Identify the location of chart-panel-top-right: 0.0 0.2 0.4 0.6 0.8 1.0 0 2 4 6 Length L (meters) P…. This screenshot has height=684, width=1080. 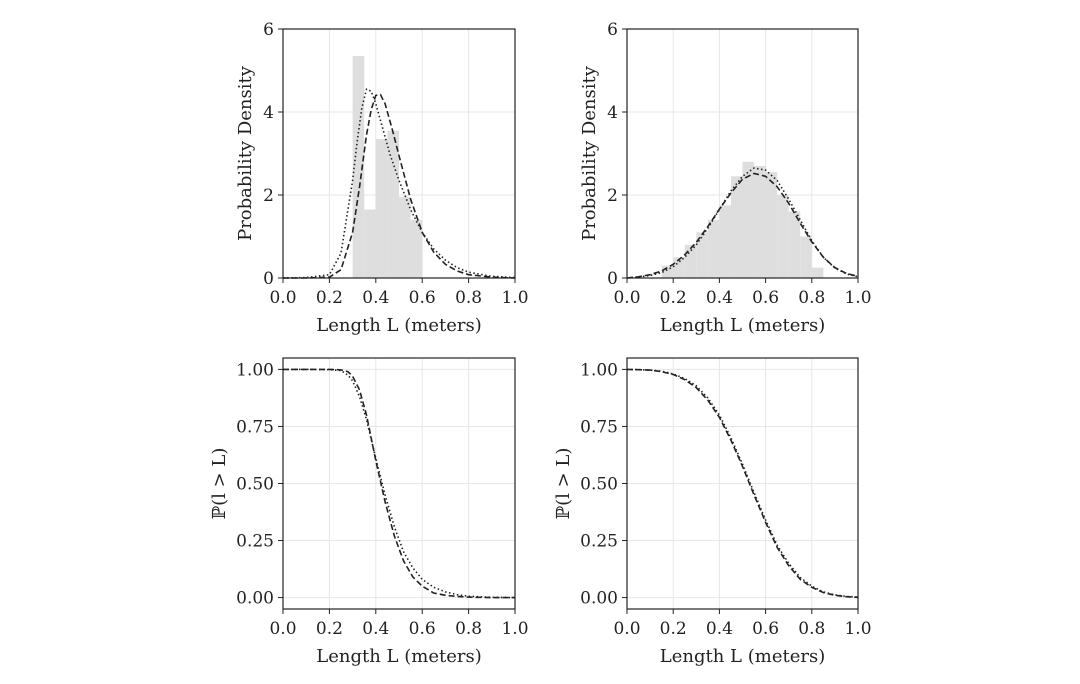
(725, 178).